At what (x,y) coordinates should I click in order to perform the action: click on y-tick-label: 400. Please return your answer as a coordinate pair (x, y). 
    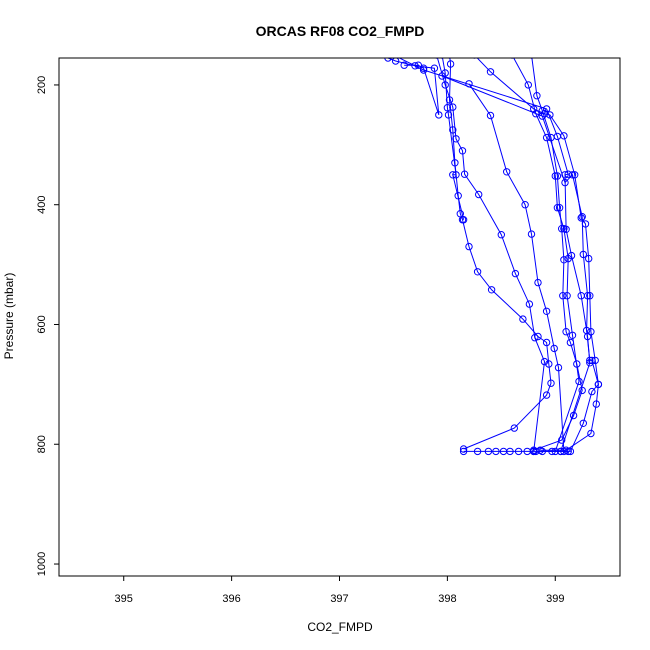
    Looking at the image, I should click on (42, 205).